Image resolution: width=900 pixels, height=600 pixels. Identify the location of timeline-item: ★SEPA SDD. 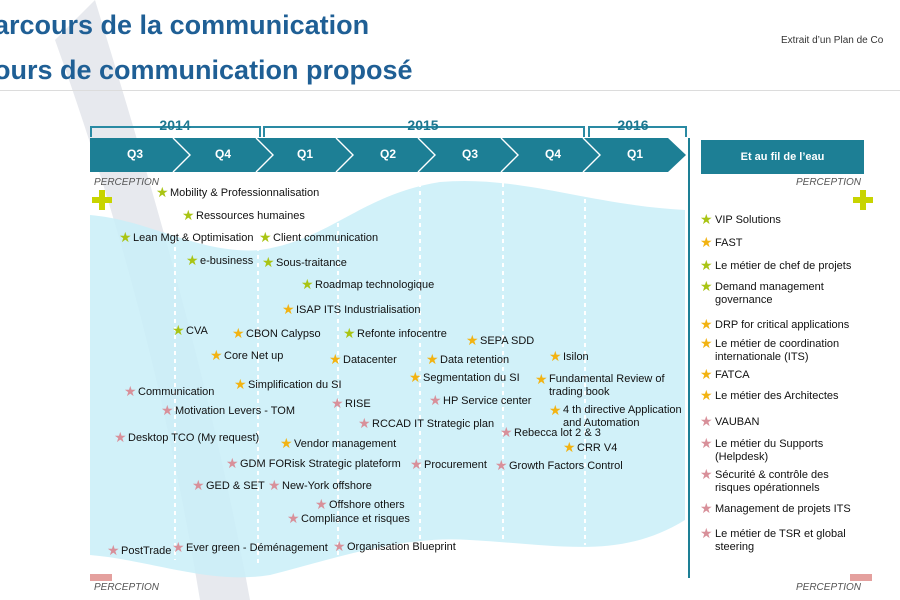
(500, 340).